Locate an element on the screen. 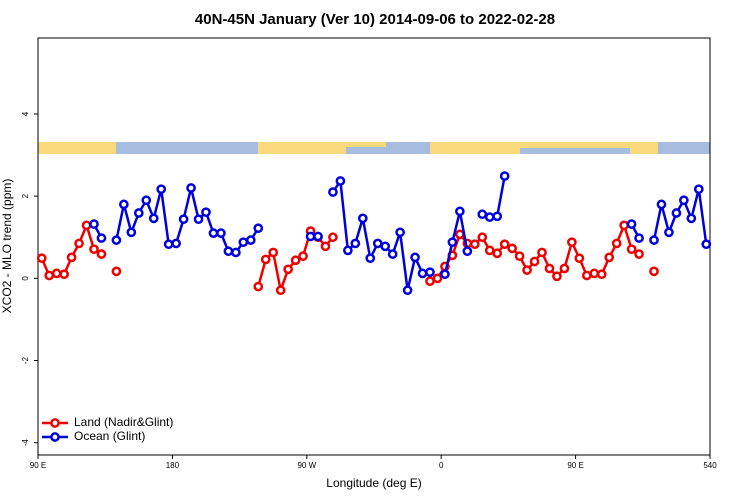 This screenshot has height=500, width=750. y-tick-label: 4 is located at coordinates (25, 113).